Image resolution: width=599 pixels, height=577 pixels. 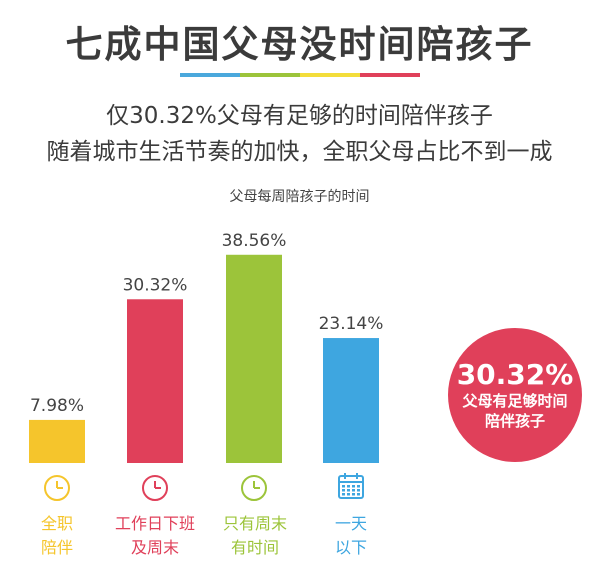 I want to click on callout-line-2: 陪伴孩子, so click(x=514, y=421).